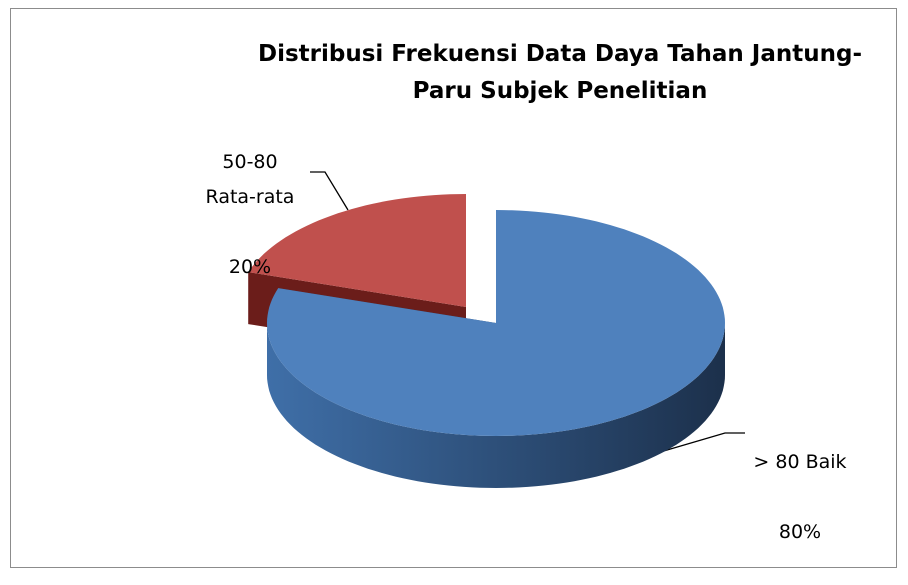  What do you see at coordinates (800, 462) in the screenshot?
I see `category-label: > 80 Baik` at bounding box center [800, 462].